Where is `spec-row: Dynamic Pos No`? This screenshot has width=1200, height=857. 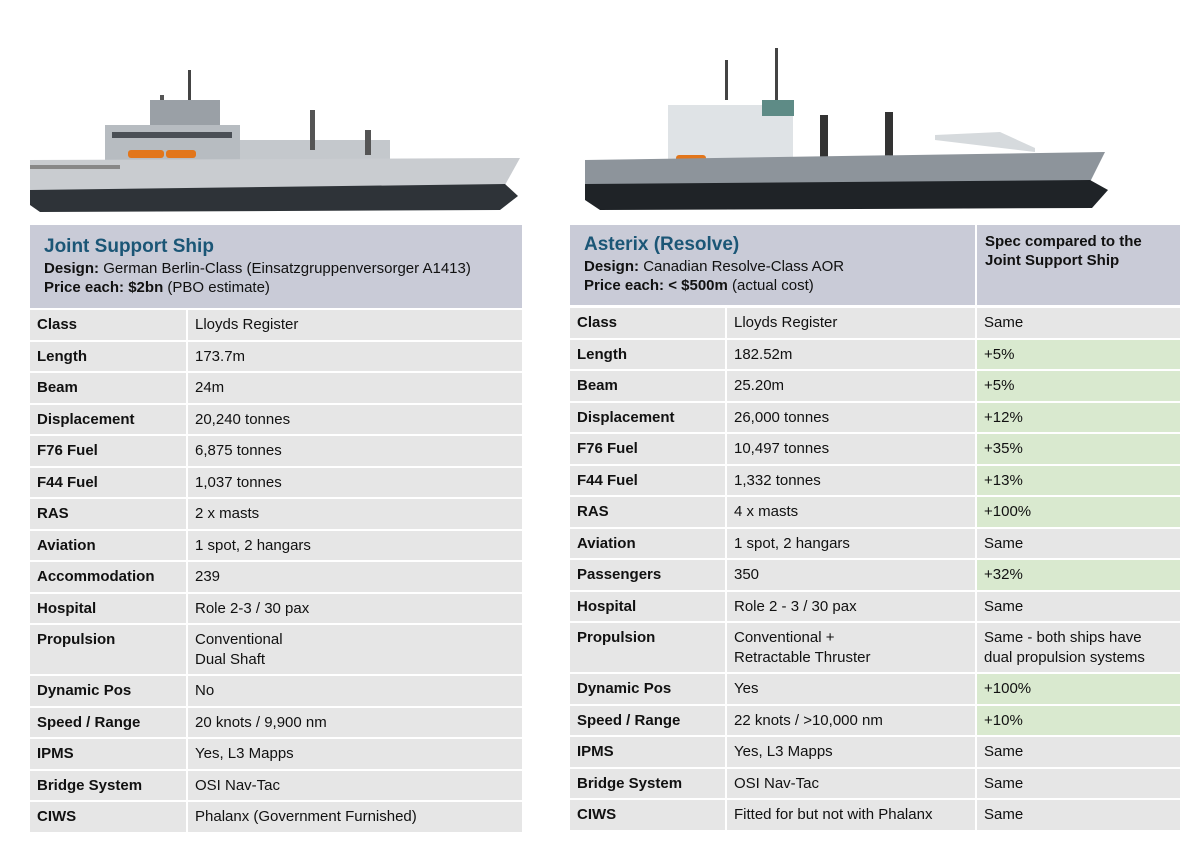
spec-row: Dynamic Pos No is located at coordinates (276, 691).